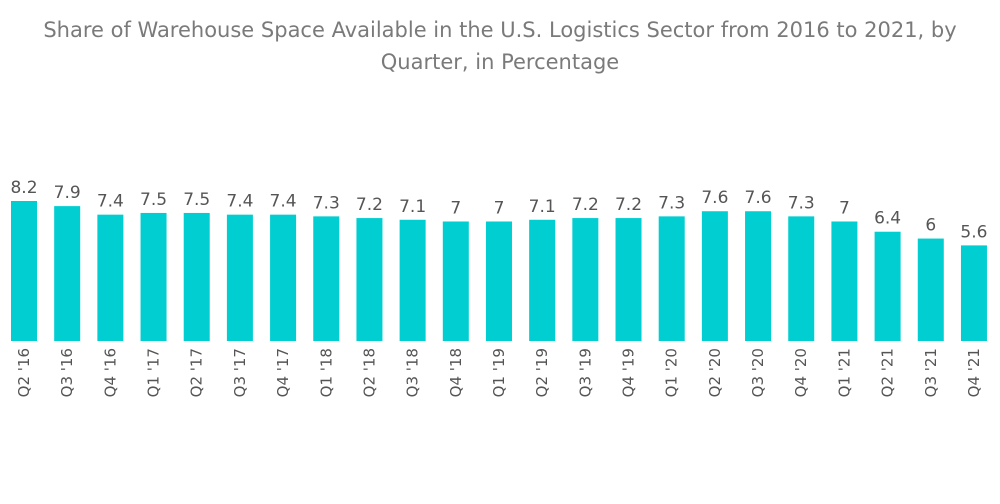  I want to click on x-tick-label: Q4 '19, so click(629, 372).